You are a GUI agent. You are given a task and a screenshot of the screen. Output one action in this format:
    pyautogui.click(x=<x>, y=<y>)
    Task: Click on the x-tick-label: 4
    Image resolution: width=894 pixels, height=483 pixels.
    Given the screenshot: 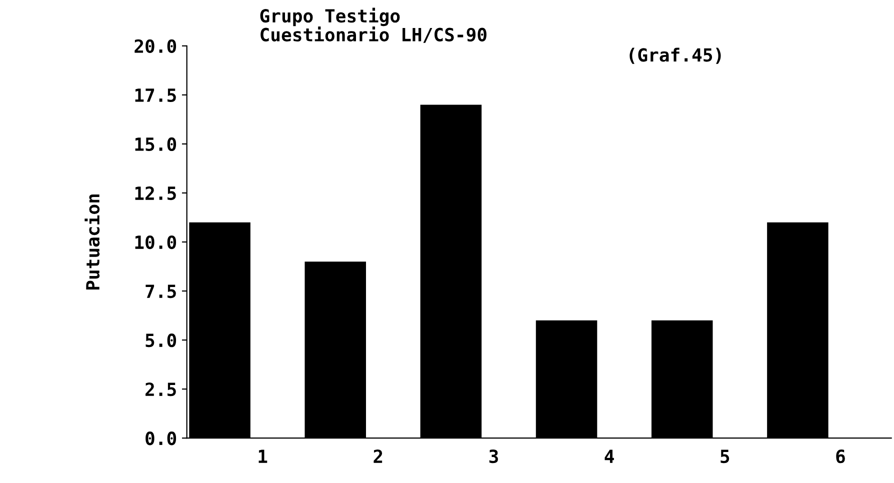 What is the action you would take?
    pyautogui.click(x=609, y=456)
    